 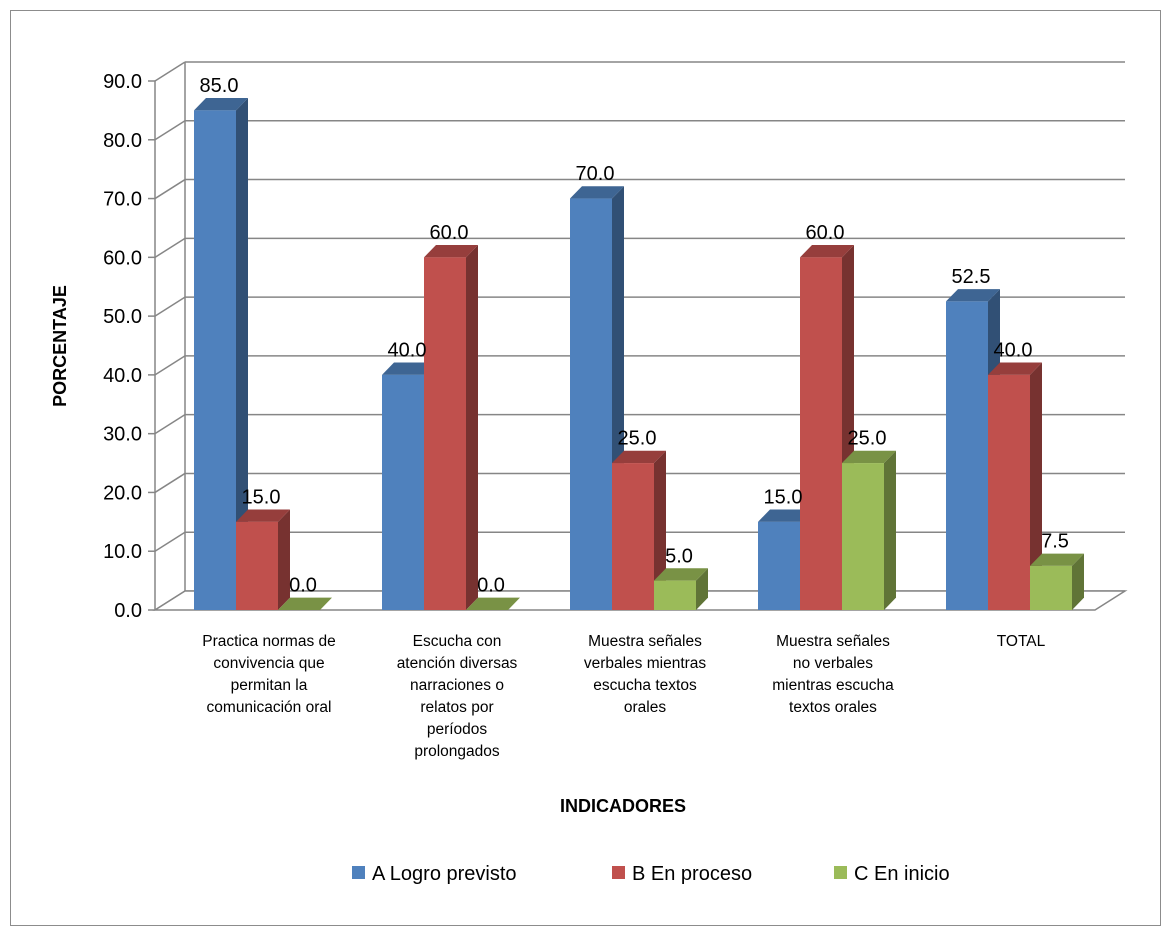 I want to click on data-label: 52.5, so click(x=971, y=277).